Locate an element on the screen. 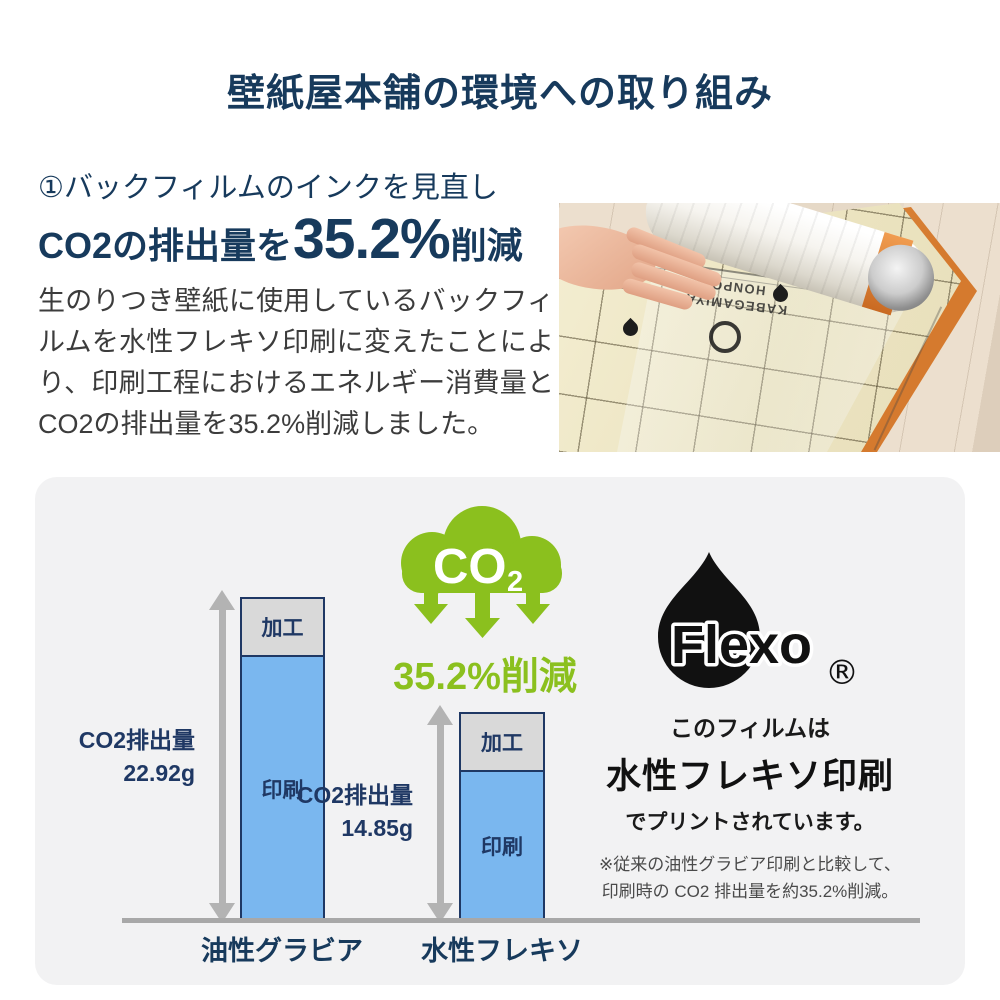 The height and width of the screenshot is (1000, 1000). flexo-caption-line1: このフィルムは is located at coordinates (750, 728).